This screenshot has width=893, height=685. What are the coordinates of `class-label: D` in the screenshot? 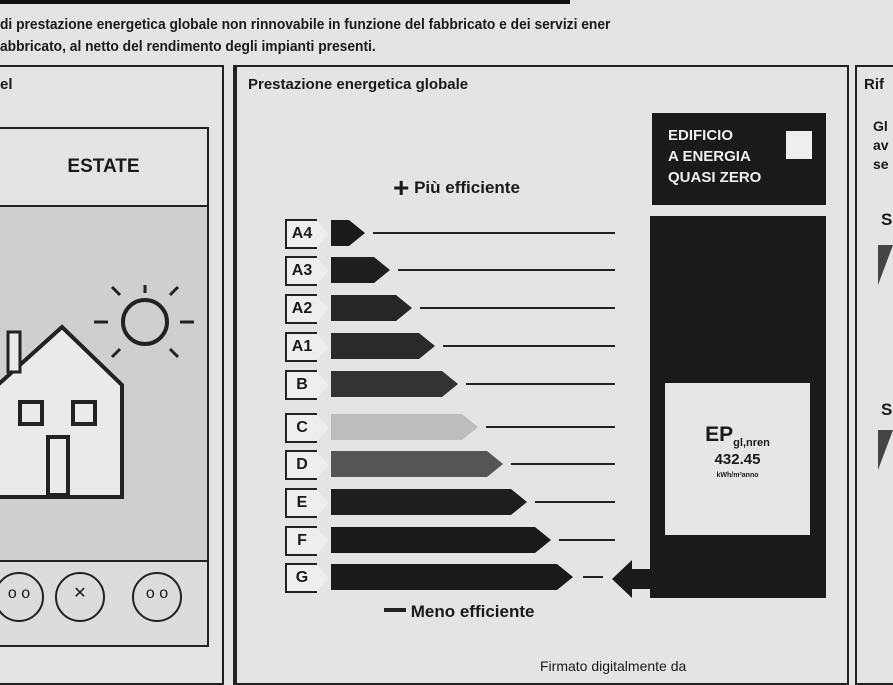 It's located at (307, 465).